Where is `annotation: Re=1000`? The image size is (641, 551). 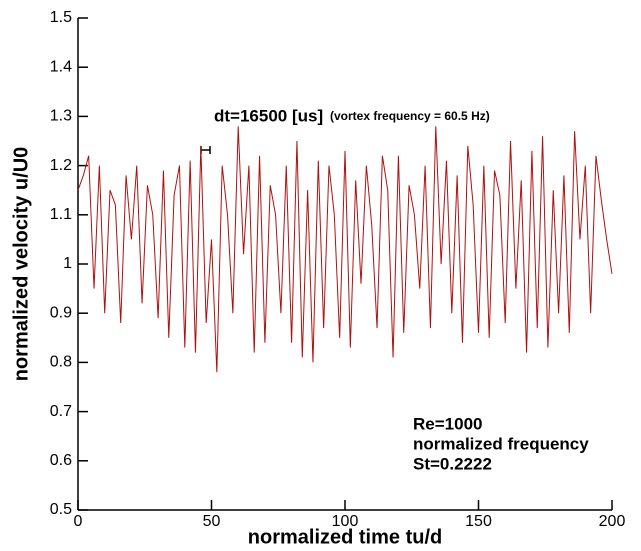
annotation: Re=1000 is located at coordinates (447, 423).